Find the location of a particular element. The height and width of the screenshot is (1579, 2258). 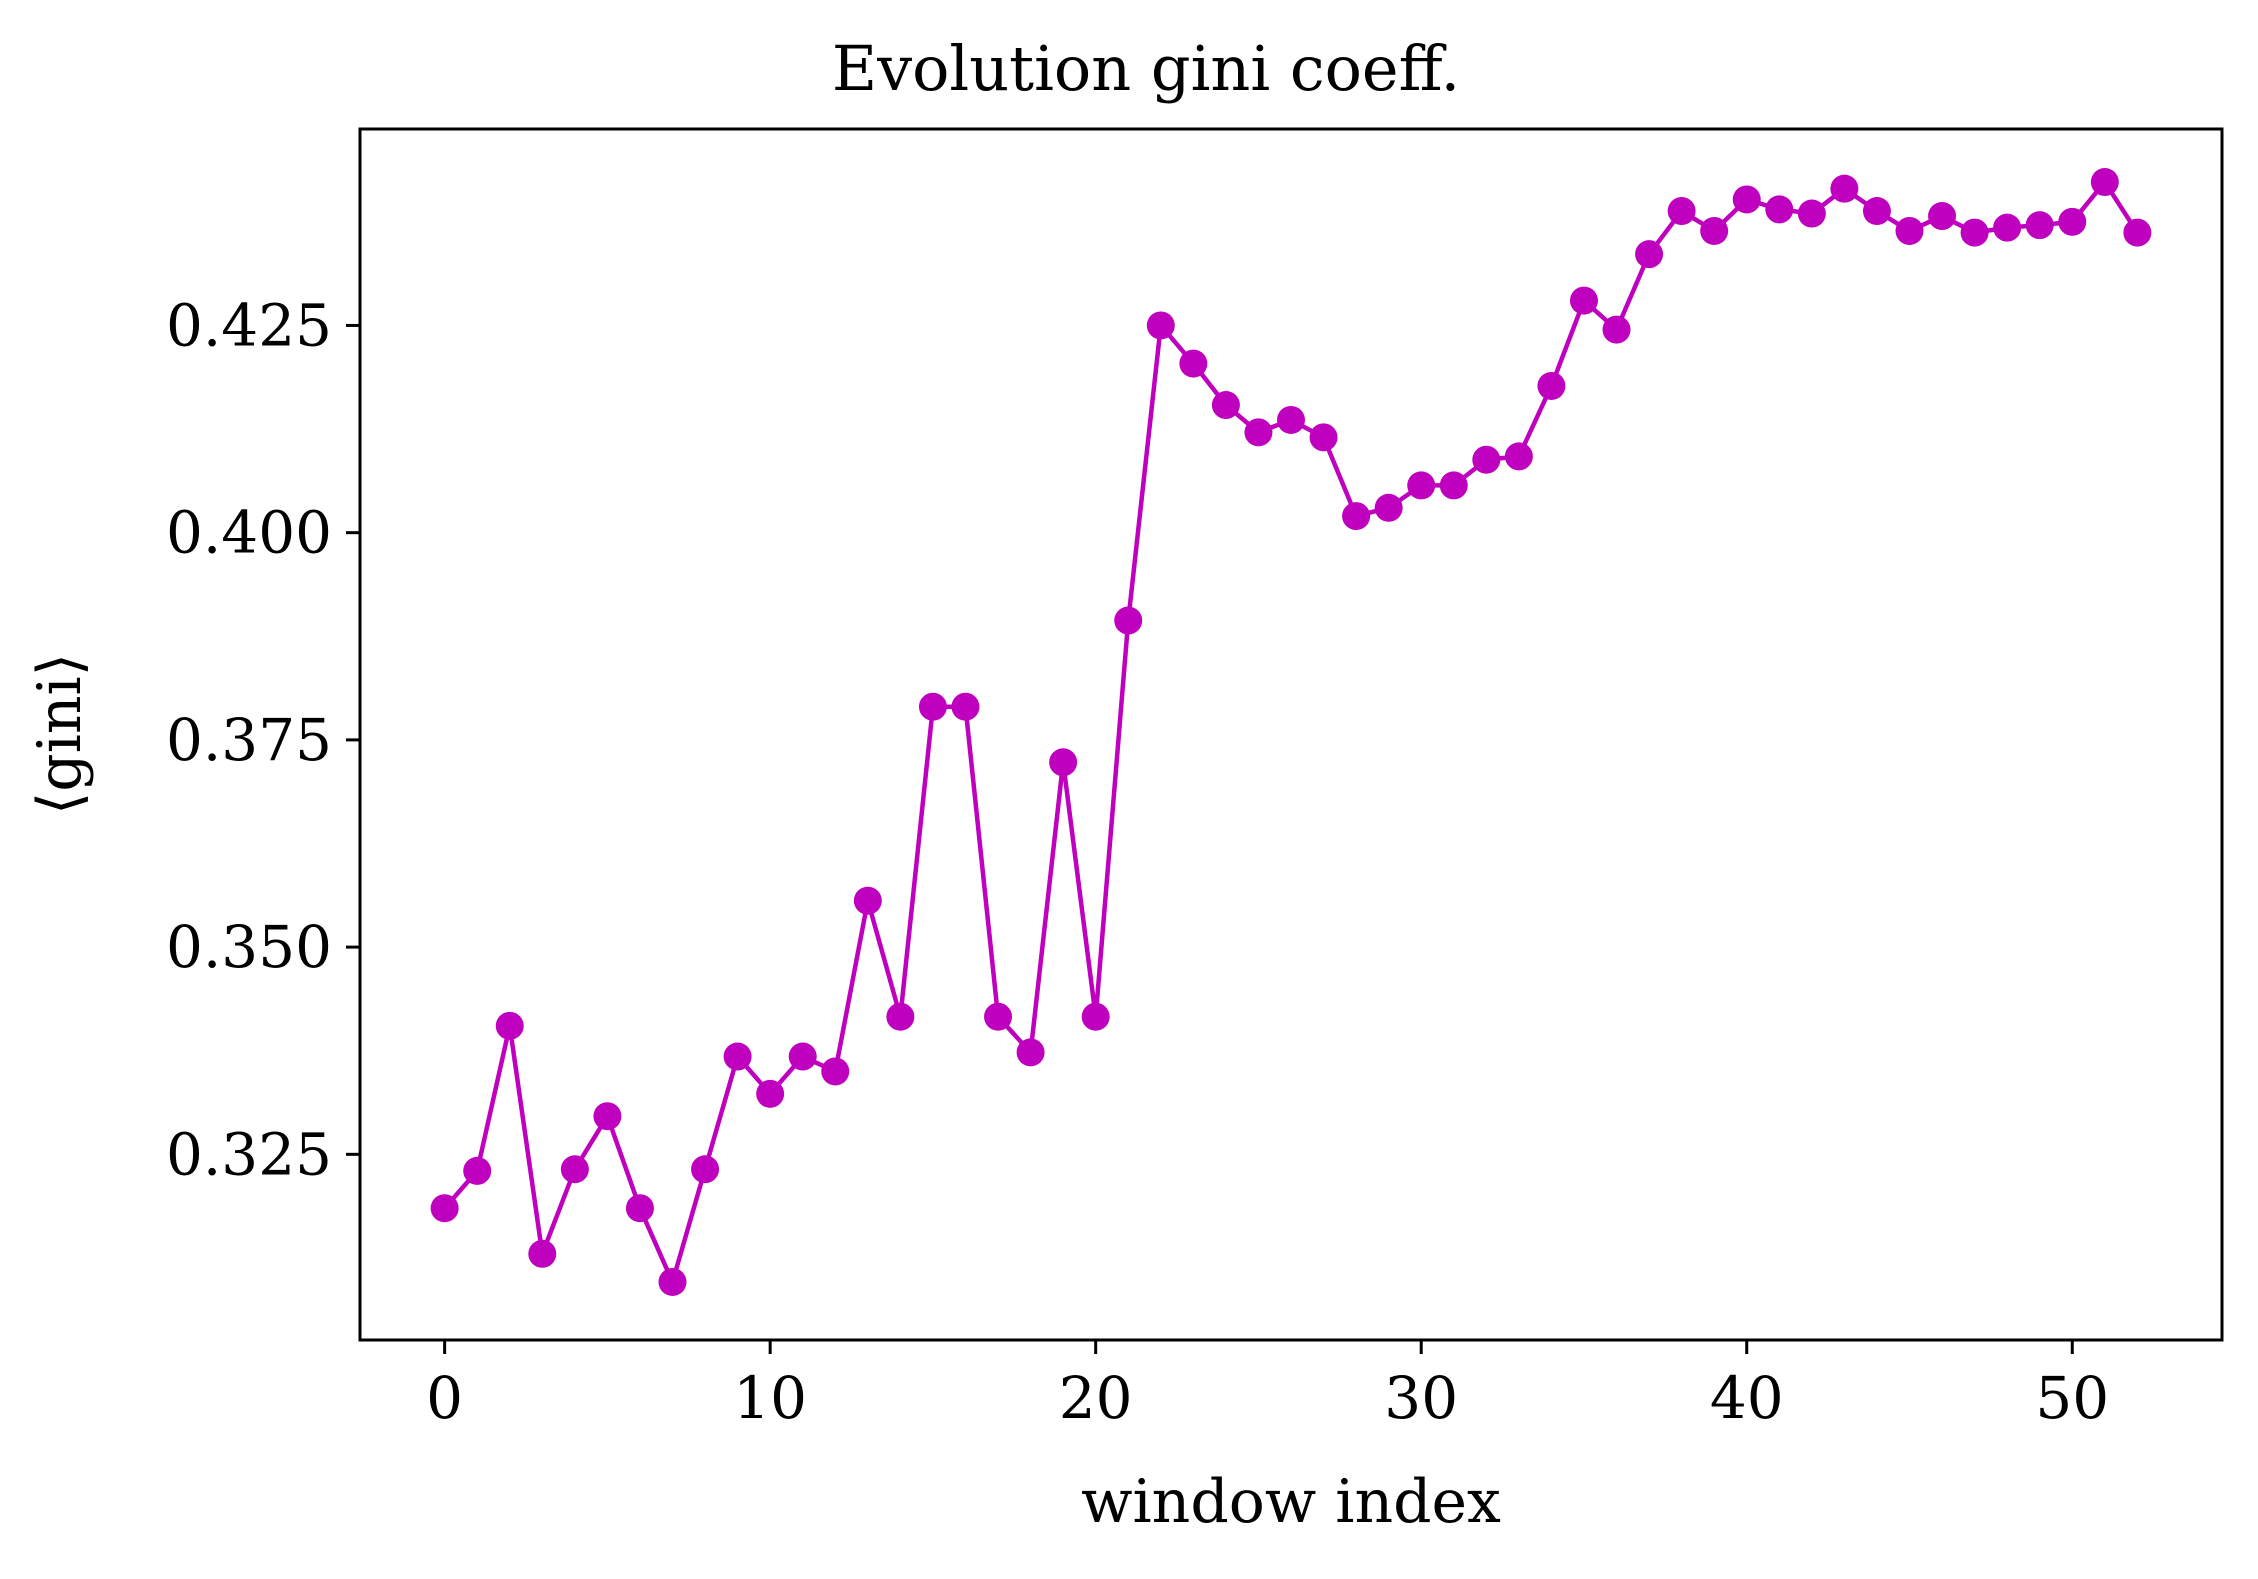

x-tick-label: 40 is located at coordinates (1747, 1398).